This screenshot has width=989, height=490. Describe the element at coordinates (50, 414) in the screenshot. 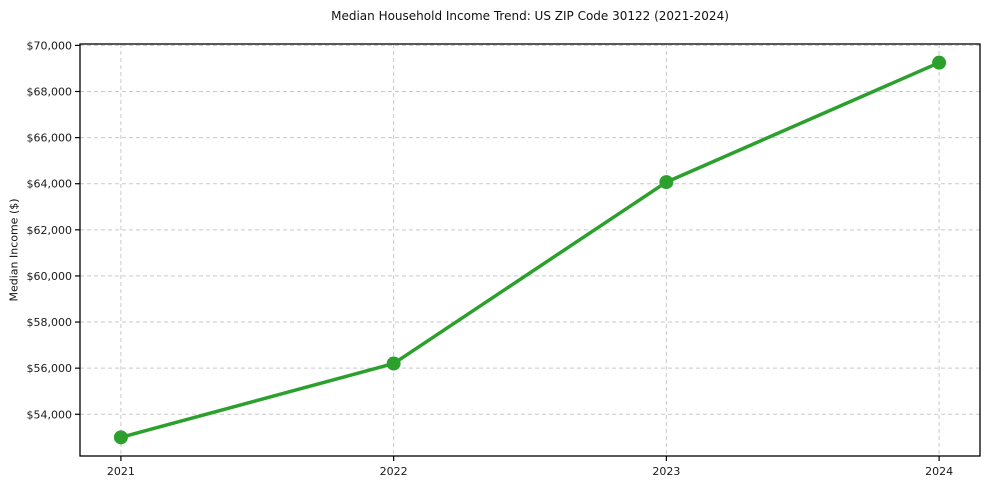

I see `y-tick-label: $54,000` at that location.